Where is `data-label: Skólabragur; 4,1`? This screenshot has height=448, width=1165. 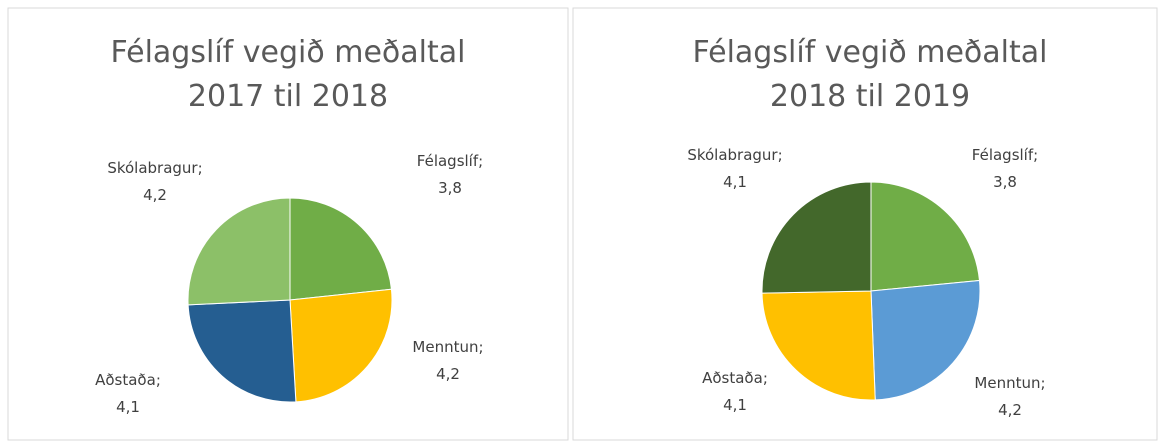
data-label: Skólabragur; 4,1 is located at coordinates (734, 168).